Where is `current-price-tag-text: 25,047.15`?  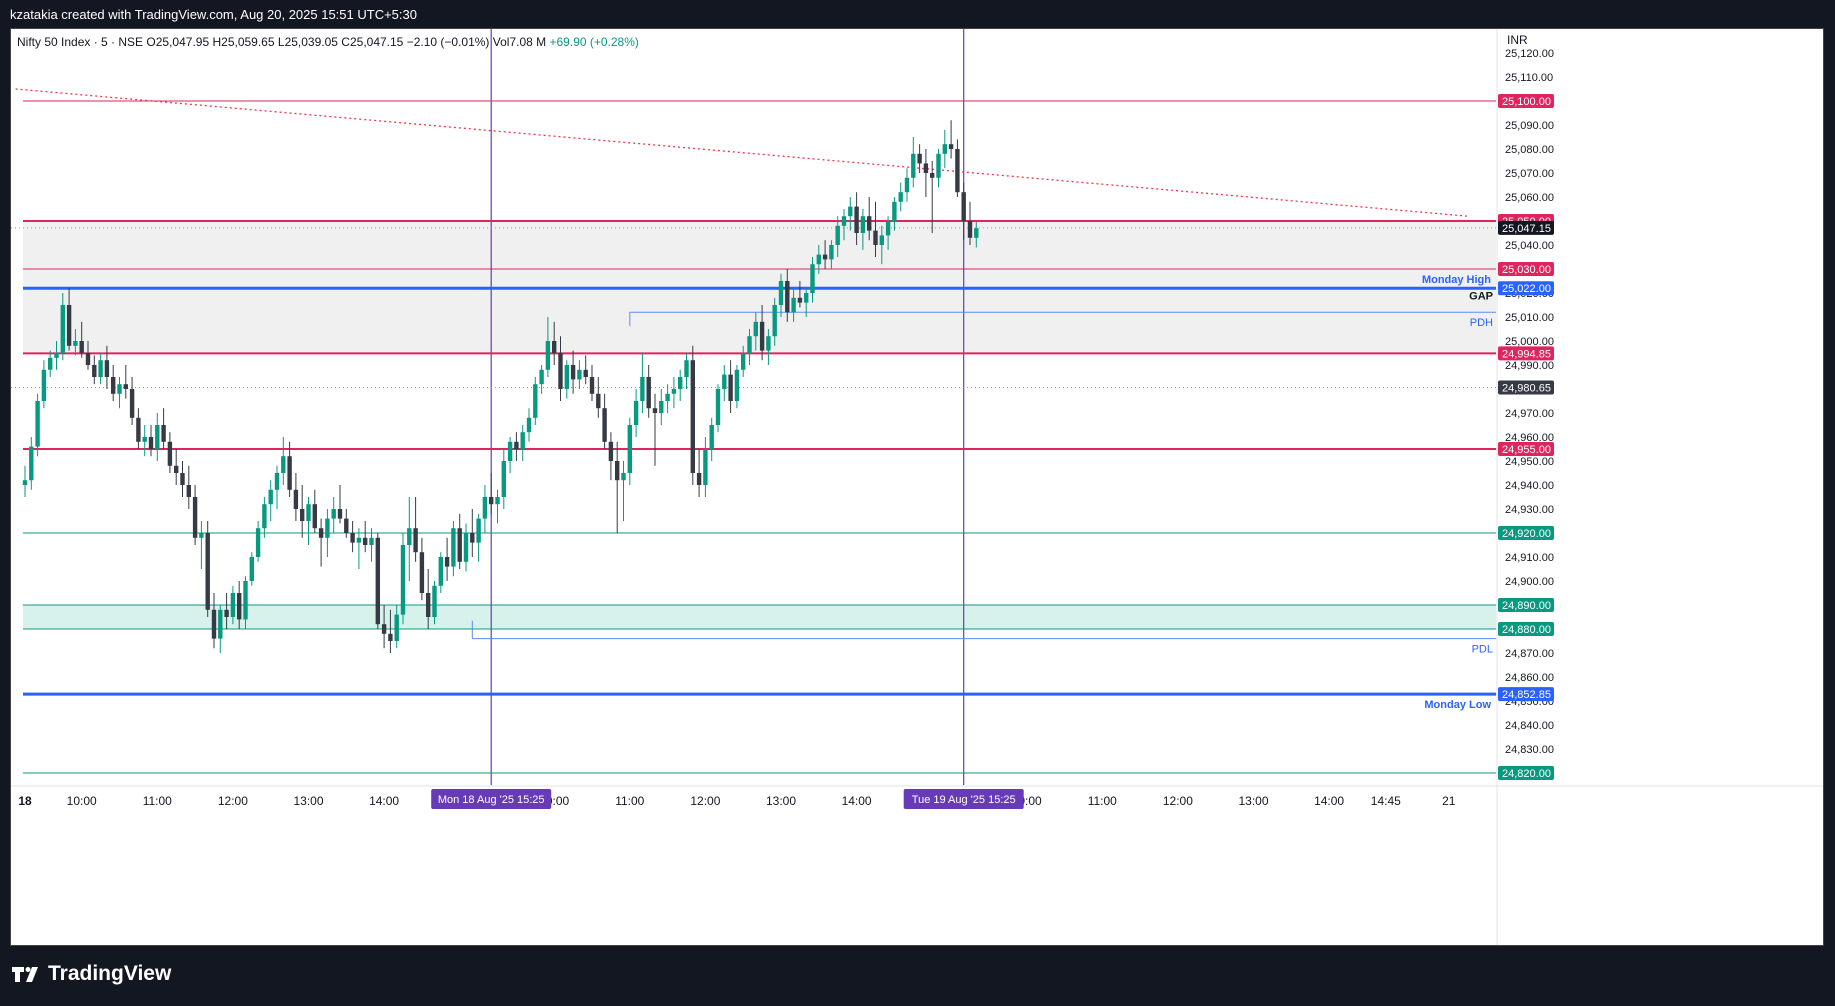 current-price-tag-text: 25,047.15 is located at coordinates (1526, 229).